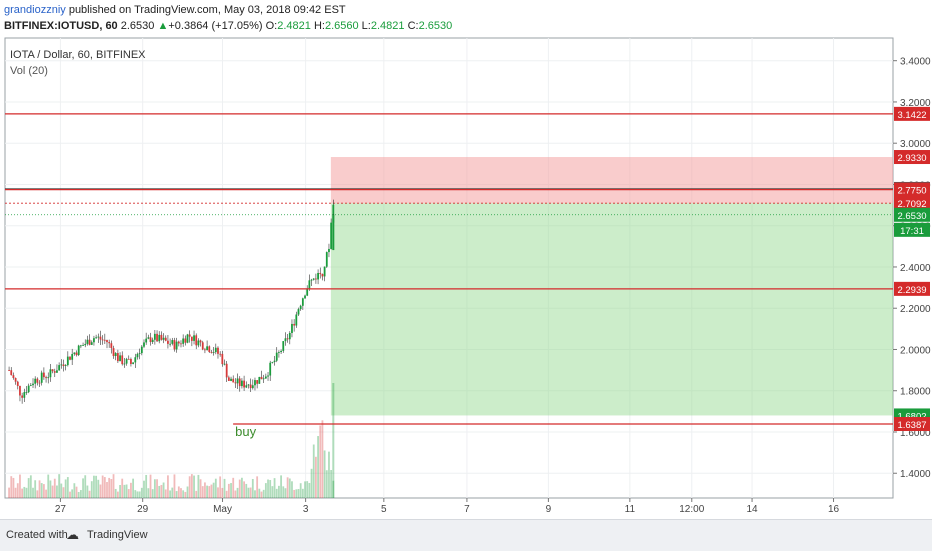 The height and width of the screenshot is (551, 932). What do you see at coordinates (911, 416) in the screenshot?
I see `price-tag-text: 1.6802` at bounding box center [911, 416].